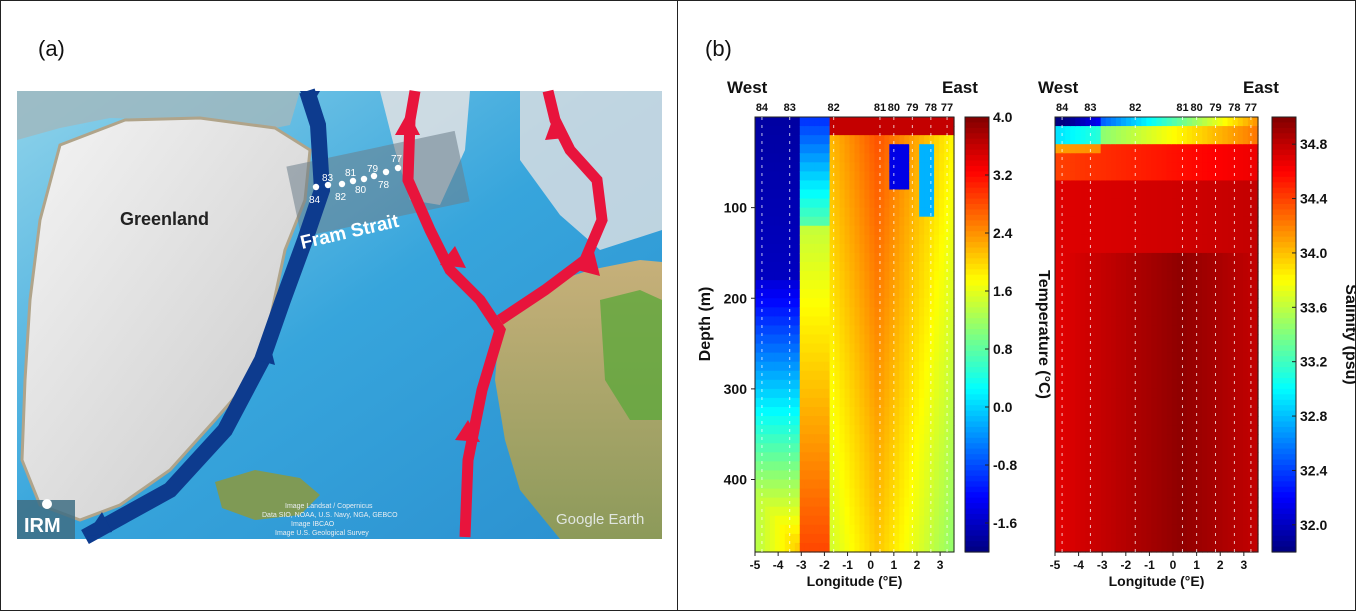  Describe the element at coordinates (42, 526) in the screenshot. I see `irm-label: IRM` at that location.